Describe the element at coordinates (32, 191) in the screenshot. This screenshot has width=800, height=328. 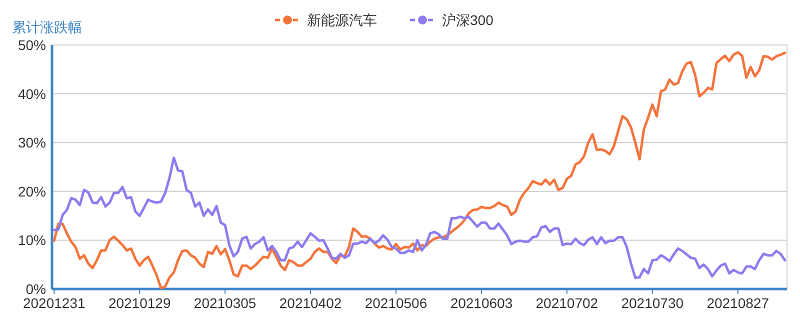
I see `y-tick-label: 20%` at that location.